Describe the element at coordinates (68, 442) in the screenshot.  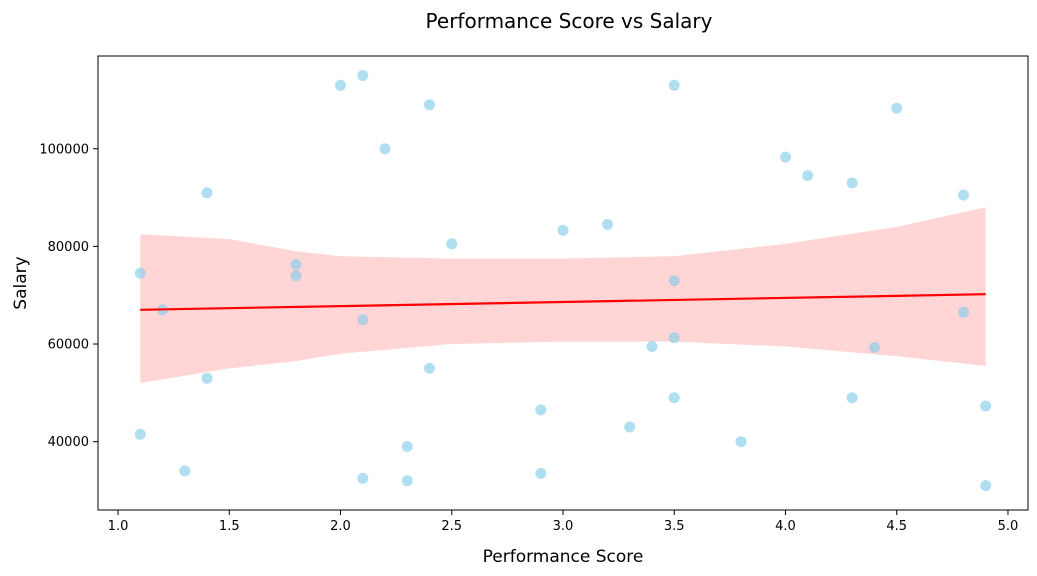
I see `y-tick-label: 40000` at that location.